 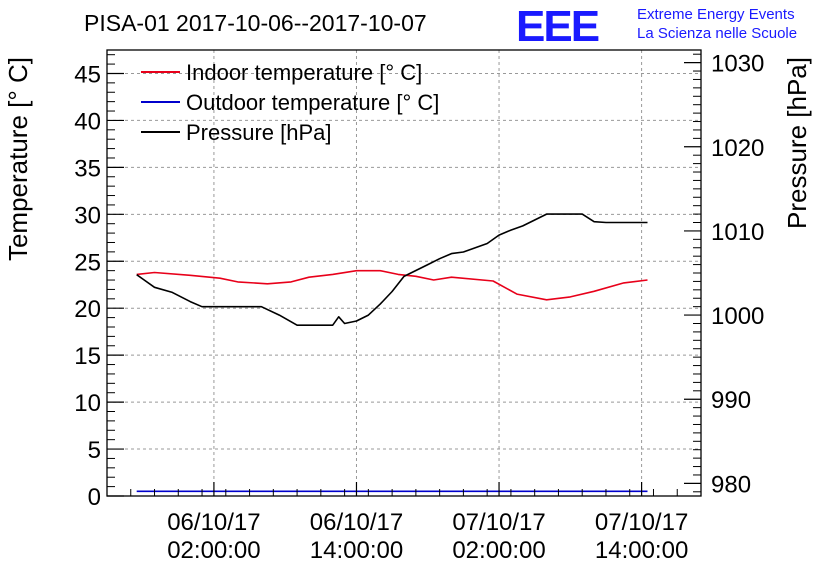 I want to click on y-tick-label: 40, so click(x=87, y=121).